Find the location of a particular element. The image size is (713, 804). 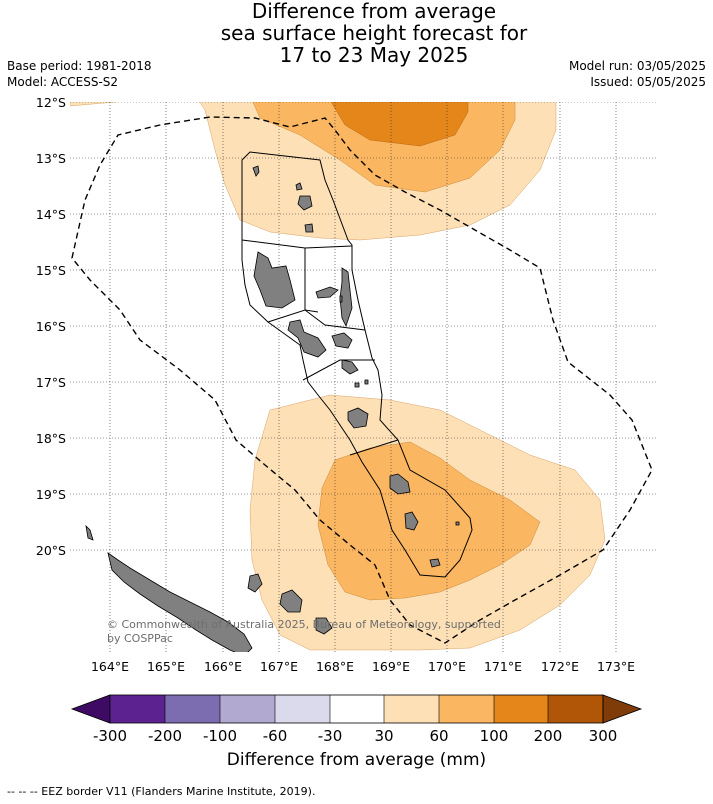

copyright-line-2: by COSPPac is located at coordinates (140, 638).